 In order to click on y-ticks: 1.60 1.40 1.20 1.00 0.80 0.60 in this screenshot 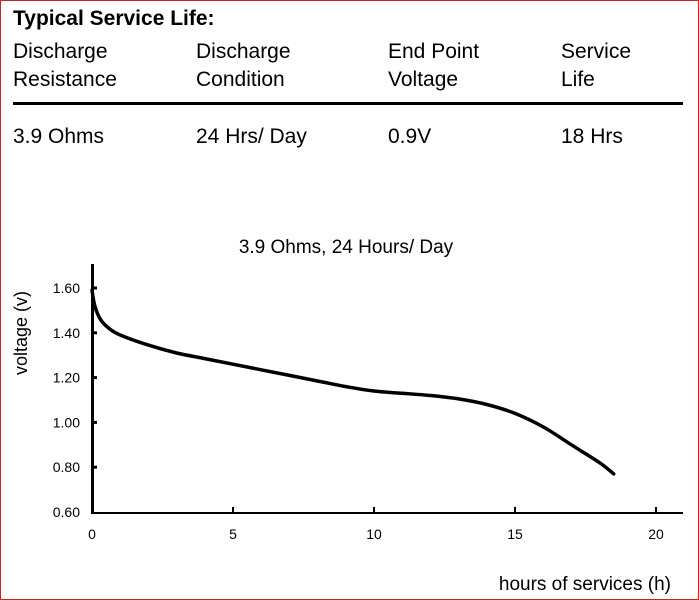, I will do `click(75, 400)`.